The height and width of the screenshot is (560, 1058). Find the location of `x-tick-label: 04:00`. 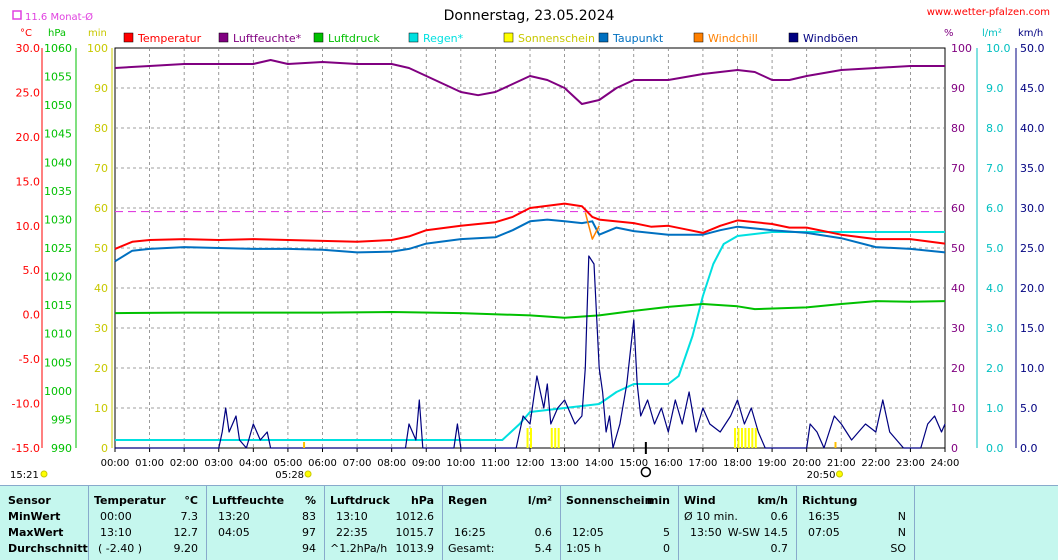

x-tick-label: 04:00 is located at coordinates (253, 463).